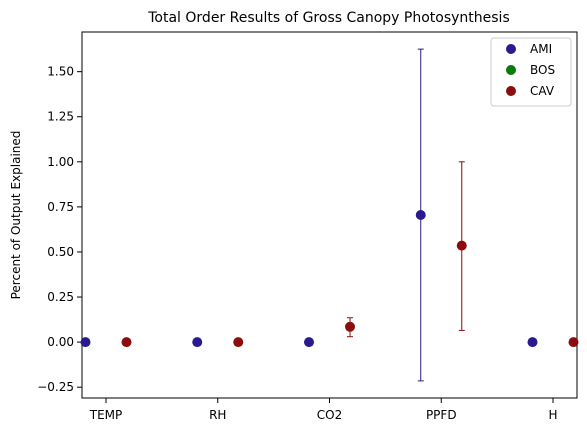 Image resolution: width=587 pixels, height=433 pixels. Describe the element at coordinates (60, 72) in the screenshot. I see `y-tick-label: 1.50` at that location.